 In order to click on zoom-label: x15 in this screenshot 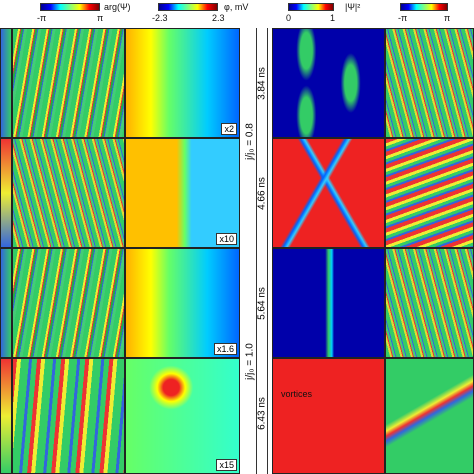, I will do `click(226, 465)`.